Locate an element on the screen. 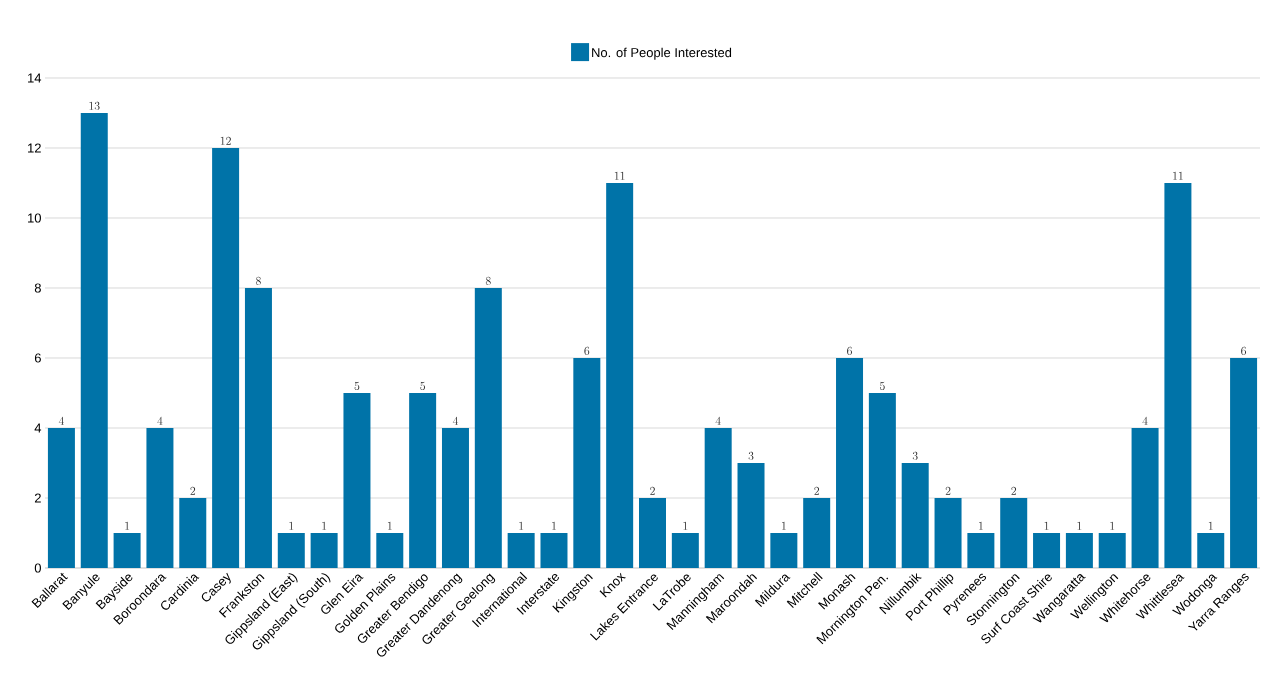  y-tick-label: 12 is located at coordinates (34, 148).